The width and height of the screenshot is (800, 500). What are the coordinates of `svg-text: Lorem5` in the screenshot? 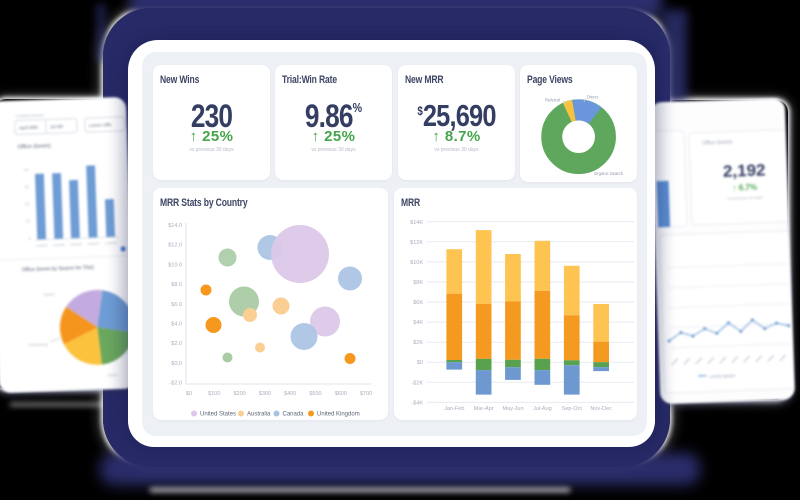 It's located at (111, 243).